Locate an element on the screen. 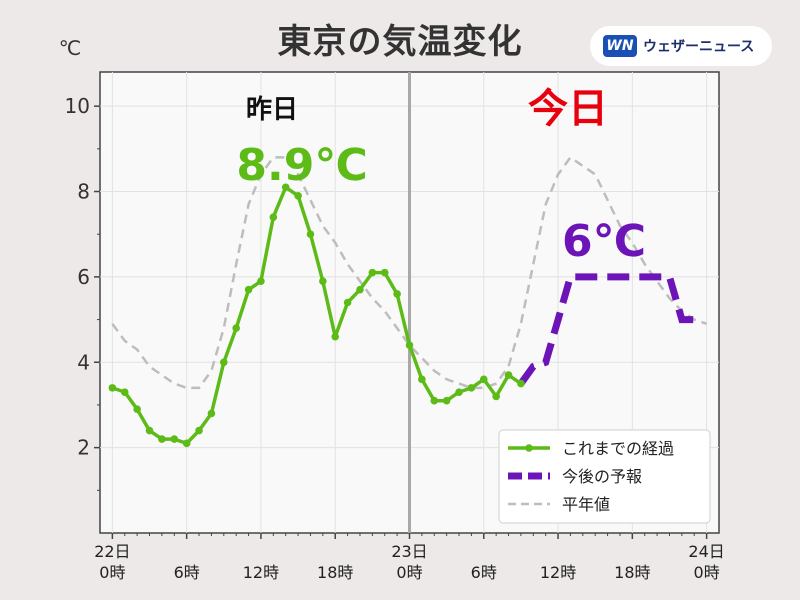 The height and width of the screenshot is (600, 800). yesterday-max-temp-label: 8.9℃ is located at coordinates (301, 165).